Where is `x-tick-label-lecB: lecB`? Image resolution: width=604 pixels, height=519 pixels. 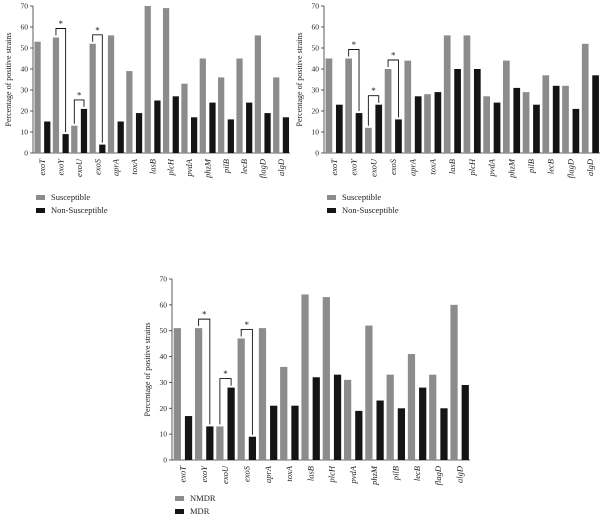
x-tick-label-lecB: lecB is located at coordinates (244, 166).